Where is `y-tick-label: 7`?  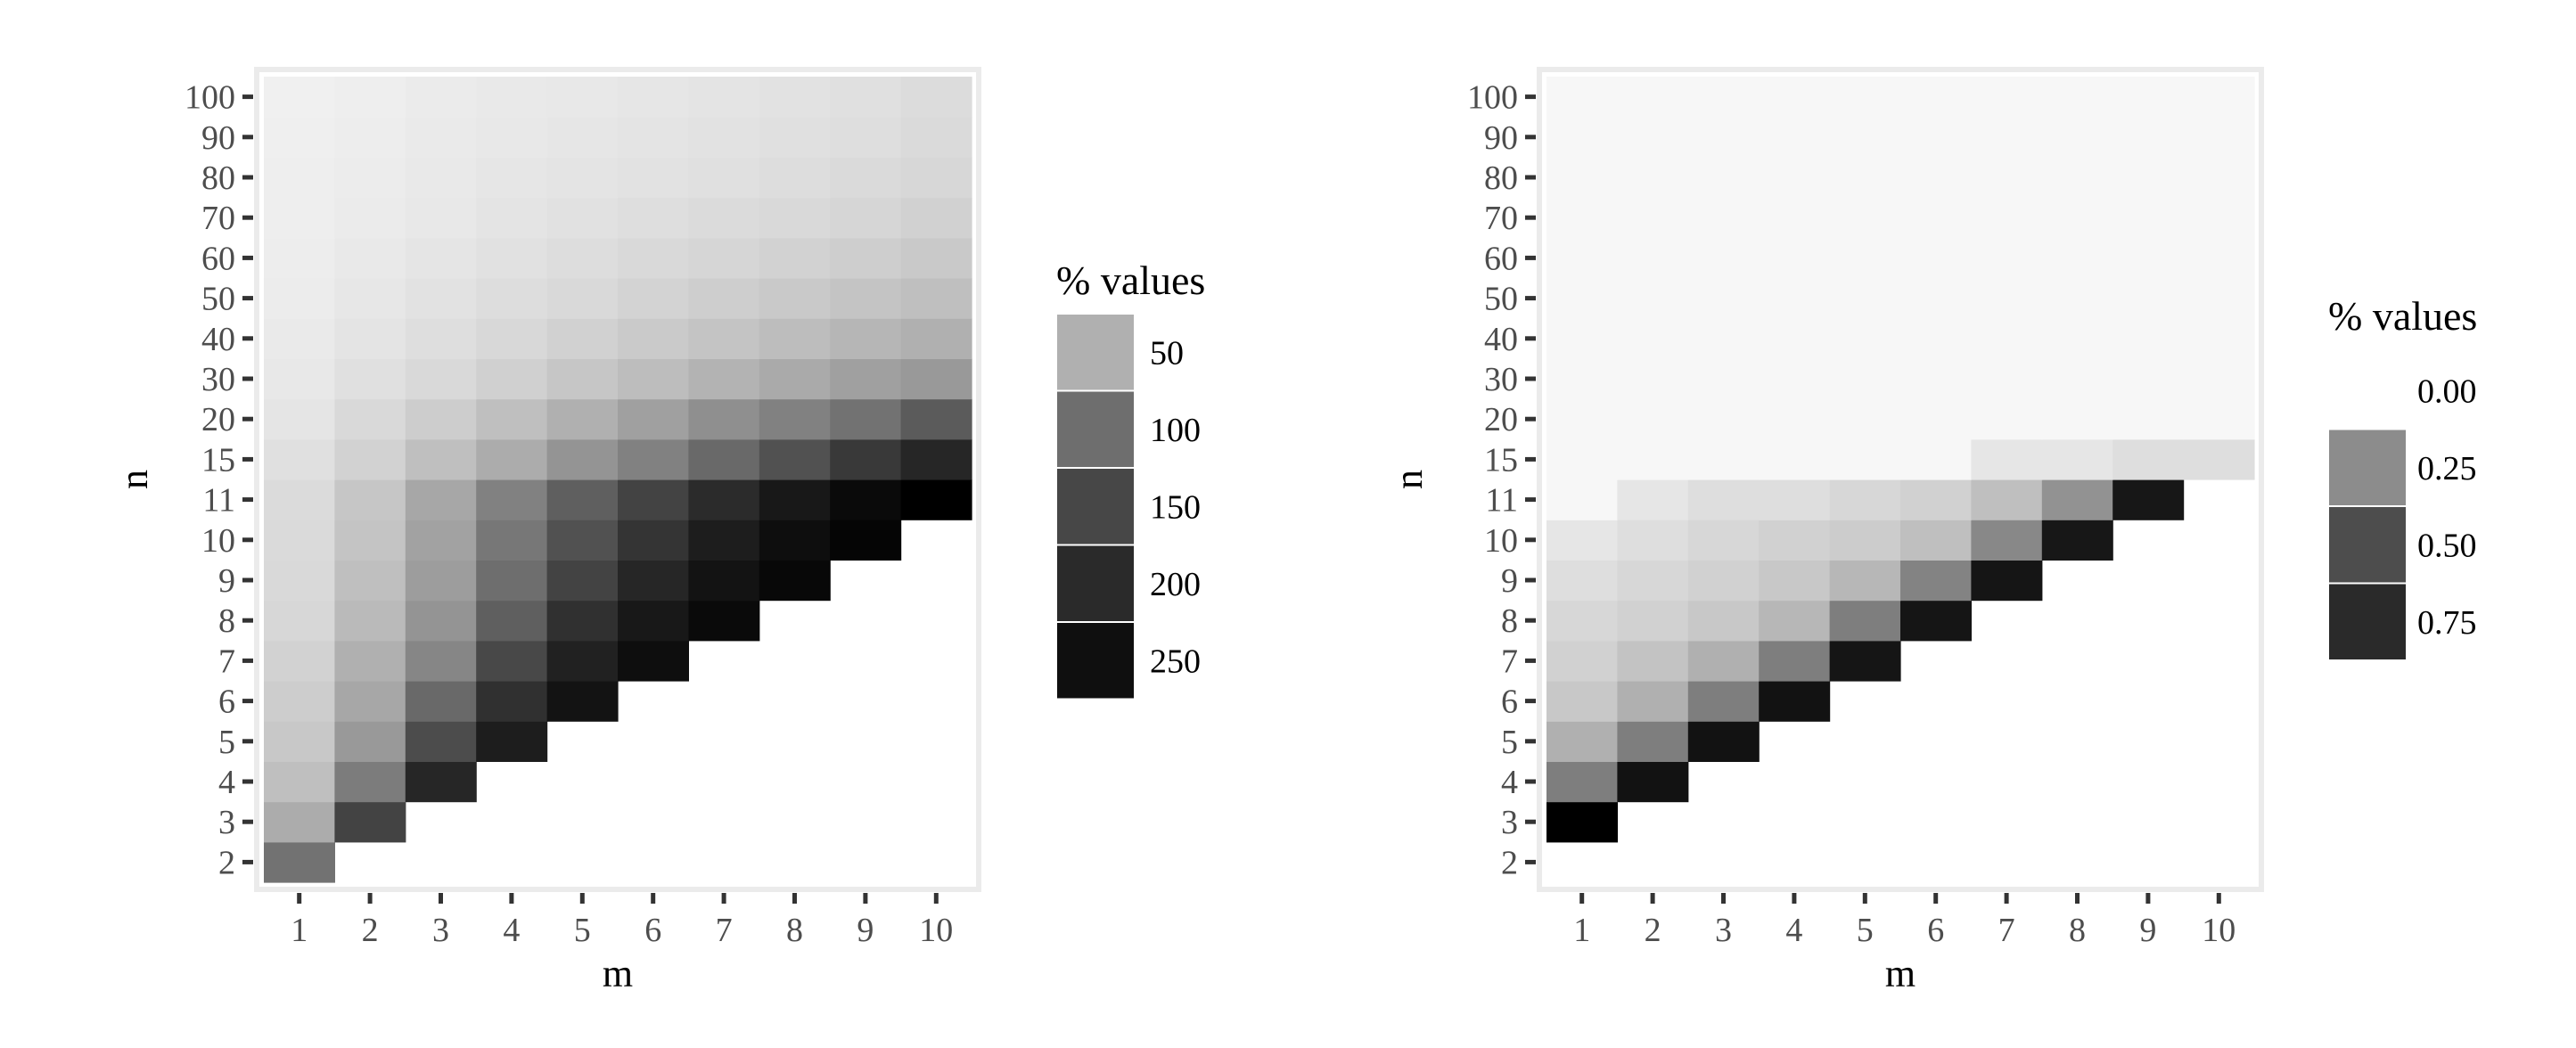
y-tick-label: 7 is located at coordinates (1509, 661).